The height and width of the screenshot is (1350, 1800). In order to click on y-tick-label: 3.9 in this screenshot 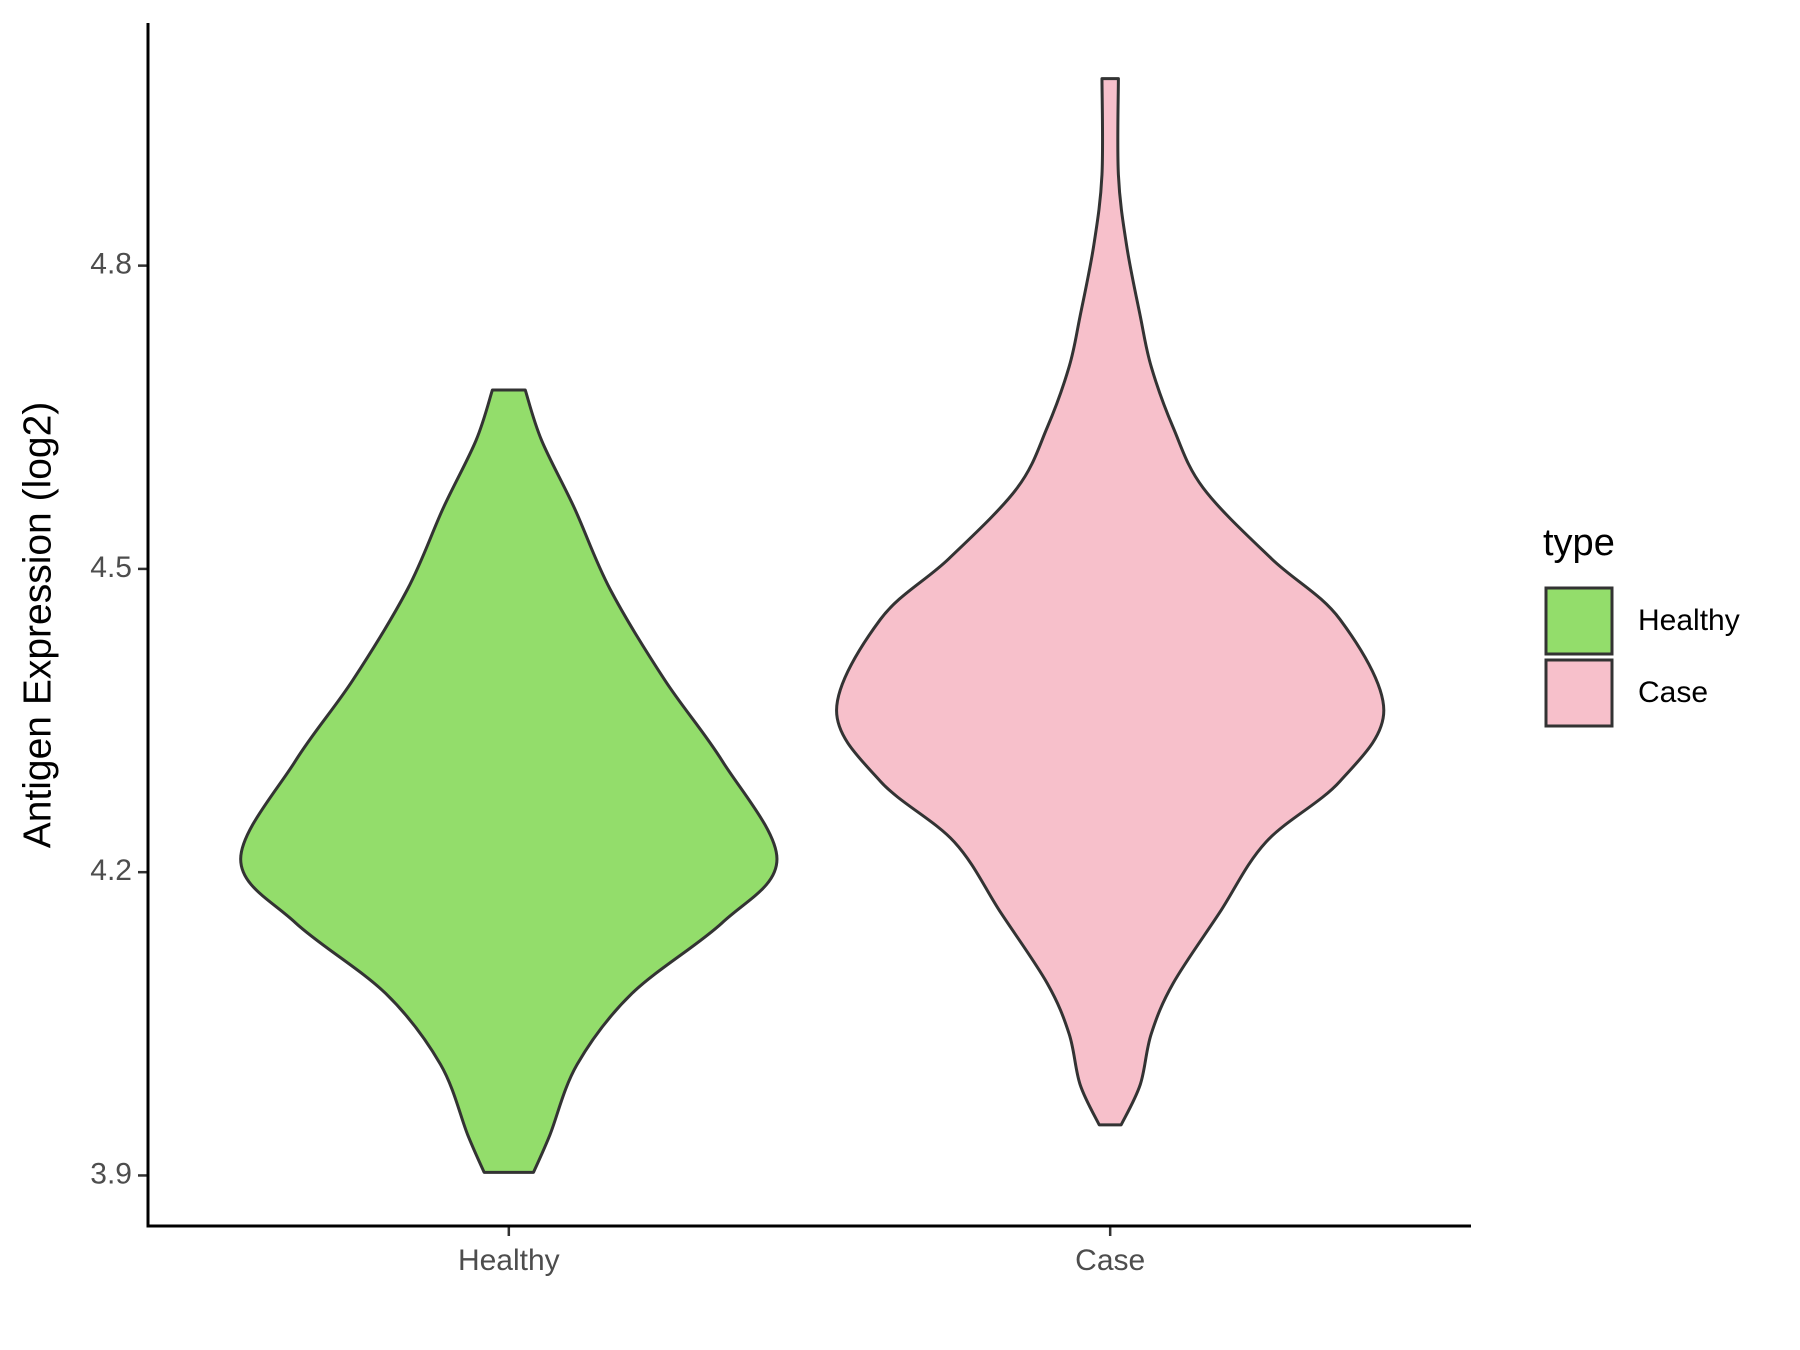, I will do `click(111, 1173)`.